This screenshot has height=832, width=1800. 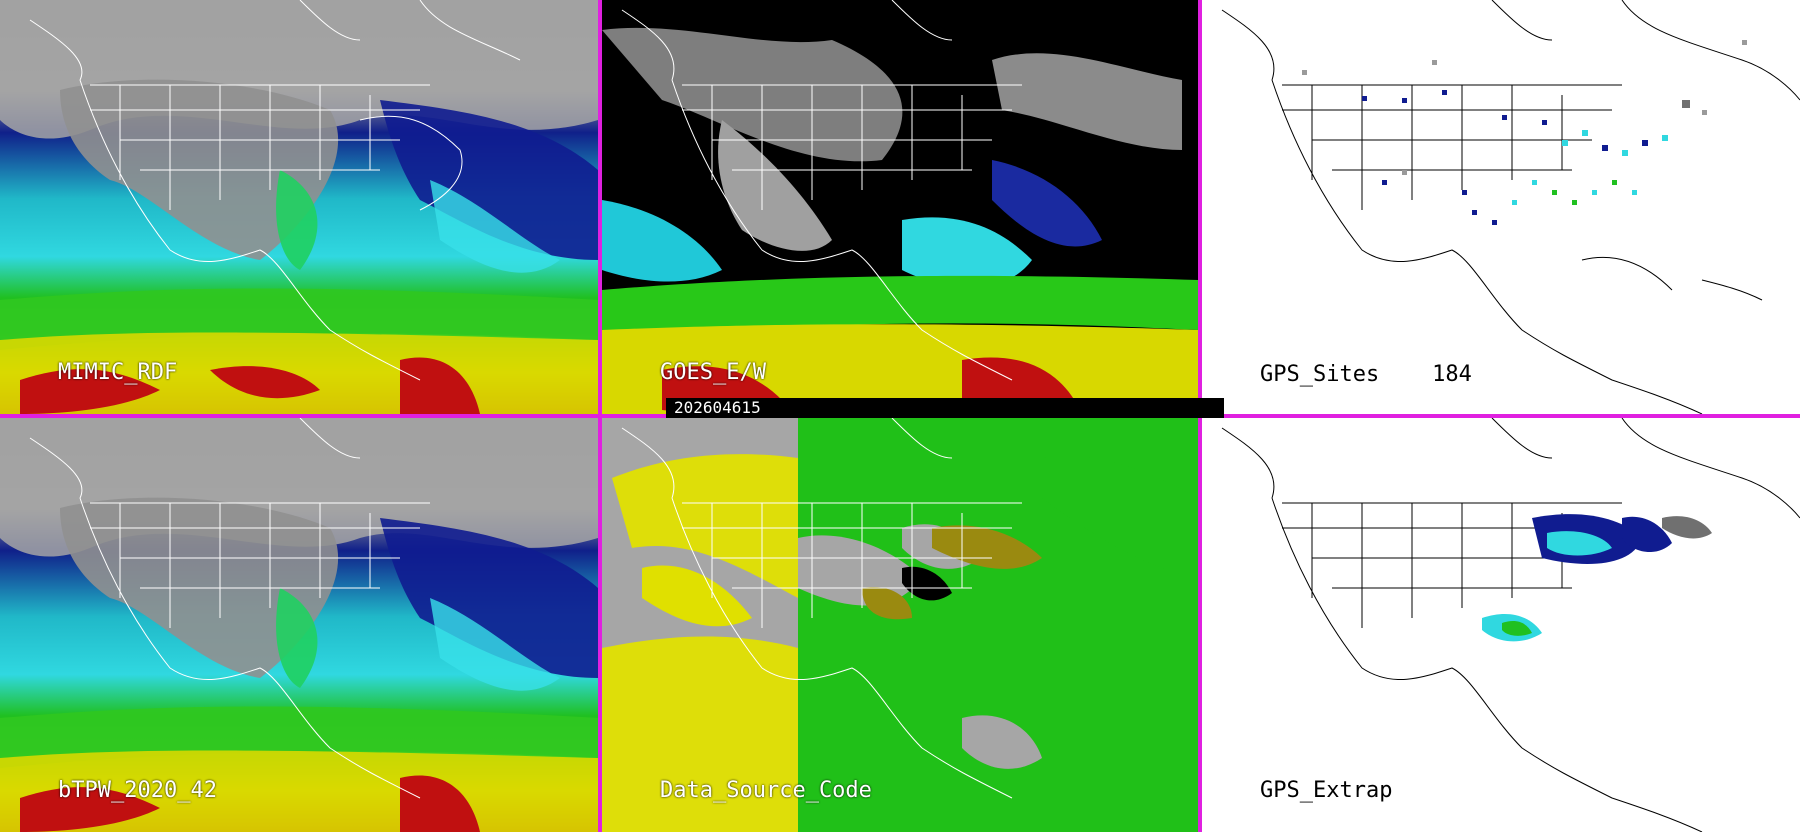 What do you see at coordinates (945, 408) in the screenshot?
I see `timestamp-bar: 202604615` at bounding box center [945, 408].